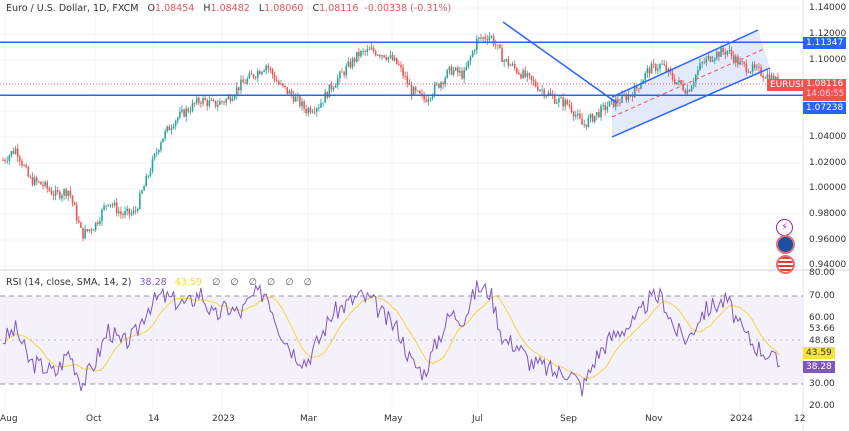 The height and width of the screenshot is (431, 849). What do you see at coordinates (188, 282) in the screenshot?
I see `rsi-sma-value: 43.59` at bounding box center [188, 282].